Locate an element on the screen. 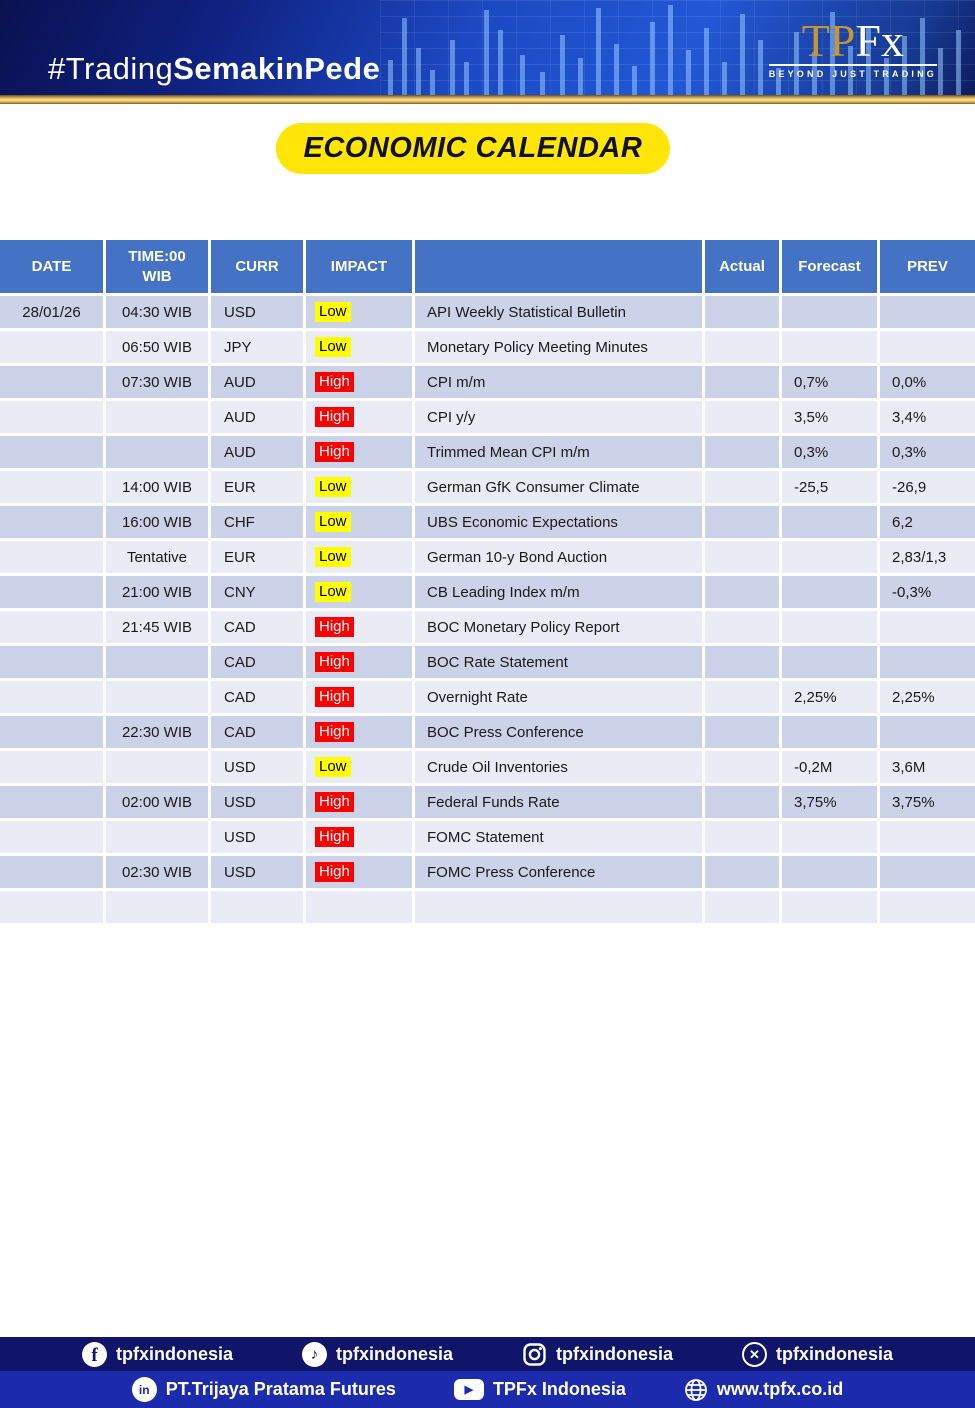 This screenshot has width=975, height=1408. cell-event: Monetary Policy Meeting Minutes is located at coordinates (558, 347).